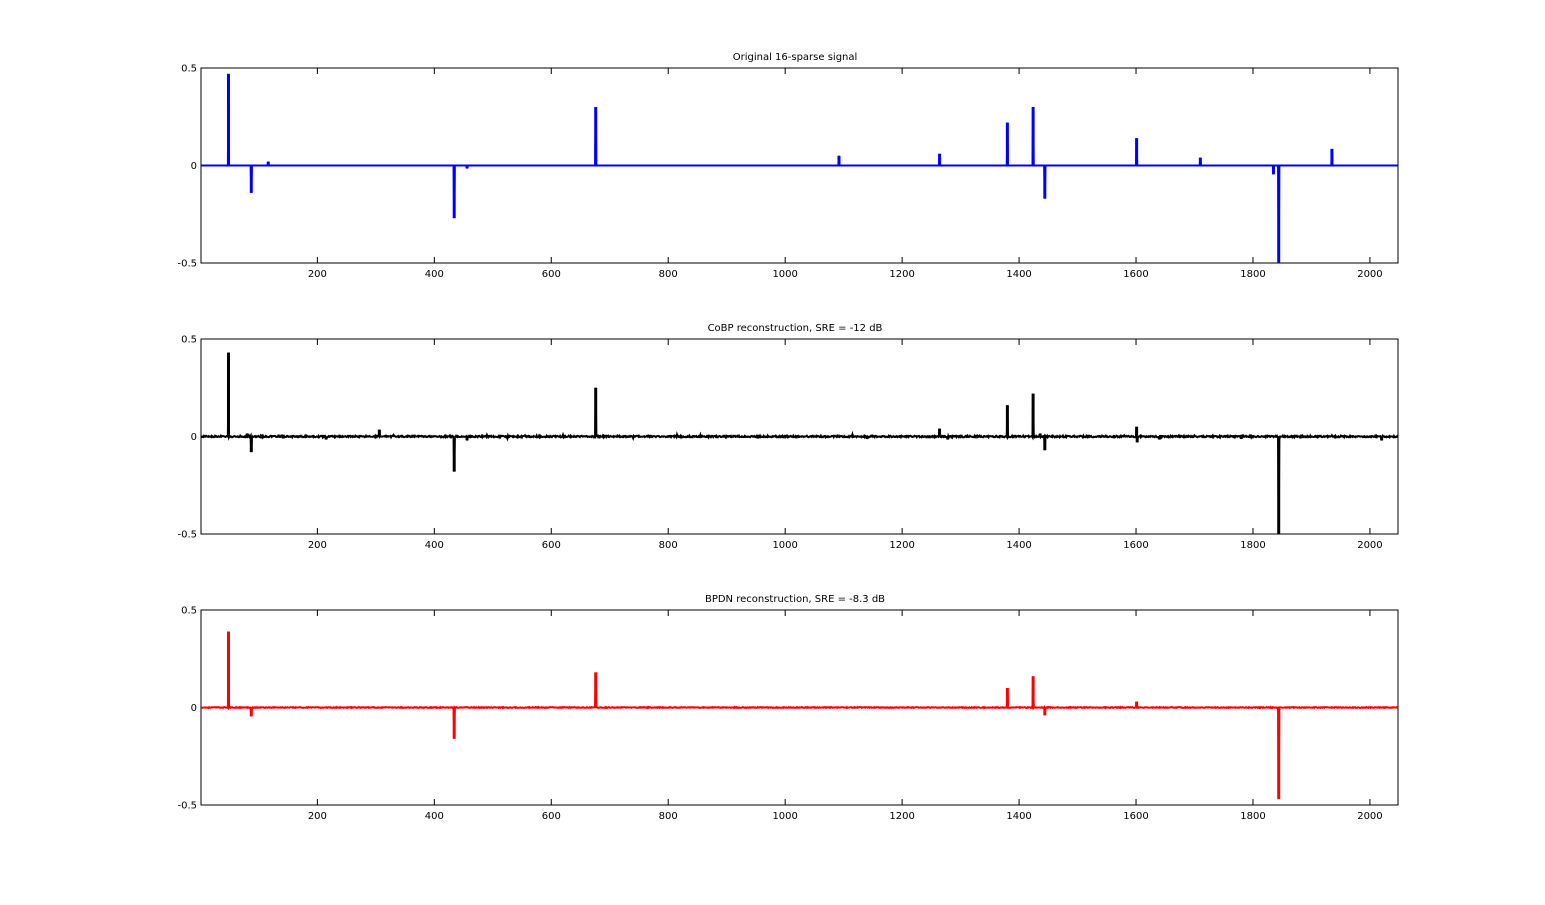 The width and height of the screenshot is (1545, 905). Describe the element at coordinates (799, 715) in the screenshot. I see `signal-line` at that location.